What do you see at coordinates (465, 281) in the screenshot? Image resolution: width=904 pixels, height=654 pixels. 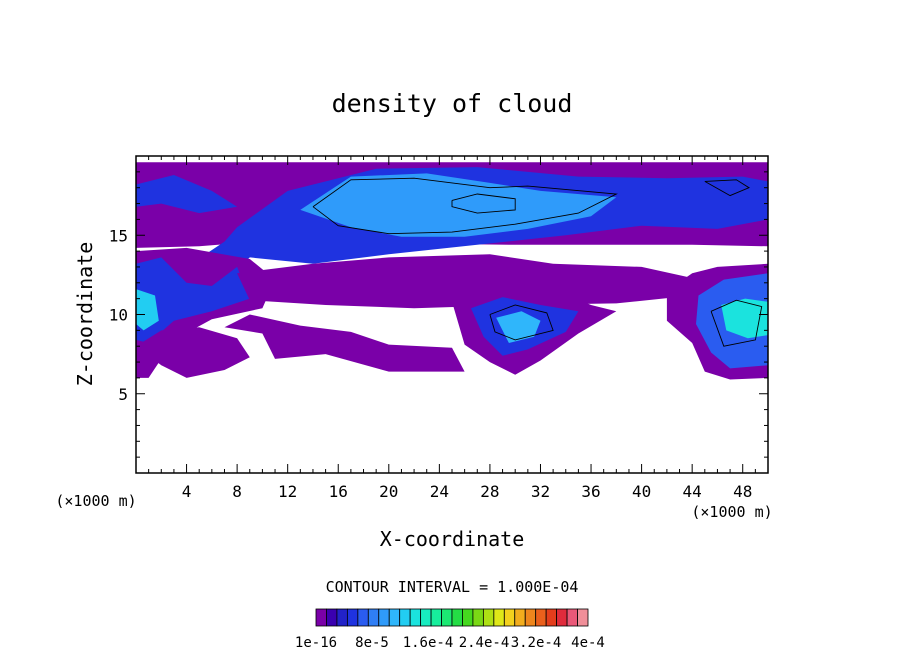 I see `cloud-region-mid-band` at bounding box center [465, 281].